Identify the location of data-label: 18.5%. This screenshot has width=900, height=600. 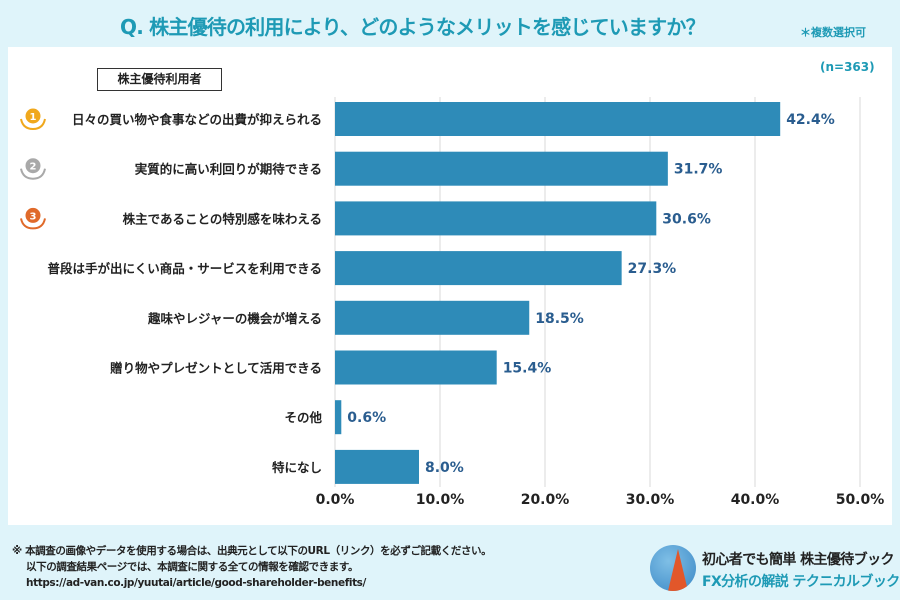
(559, 319).